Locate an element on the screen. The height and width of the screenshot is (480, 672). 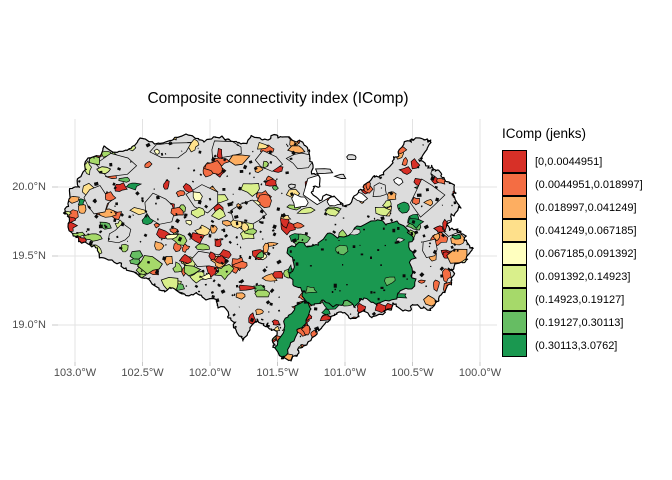
x-axis-tick-label: 101.5°W is located at coordinates (277, 373).